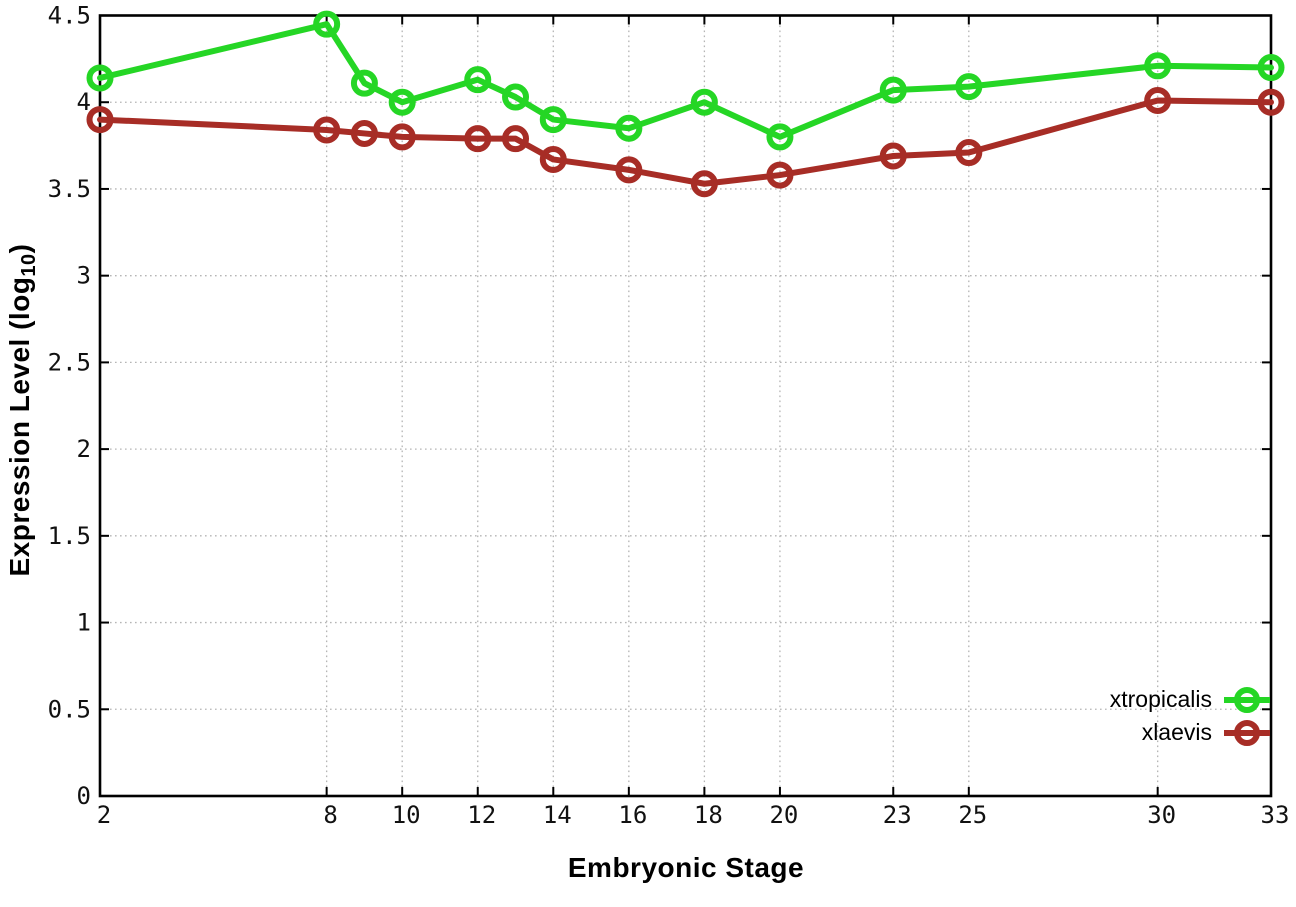  Describe the element at coordinates (84, 796) in the screenshot. I see `y-tick-label: 0` at that location.